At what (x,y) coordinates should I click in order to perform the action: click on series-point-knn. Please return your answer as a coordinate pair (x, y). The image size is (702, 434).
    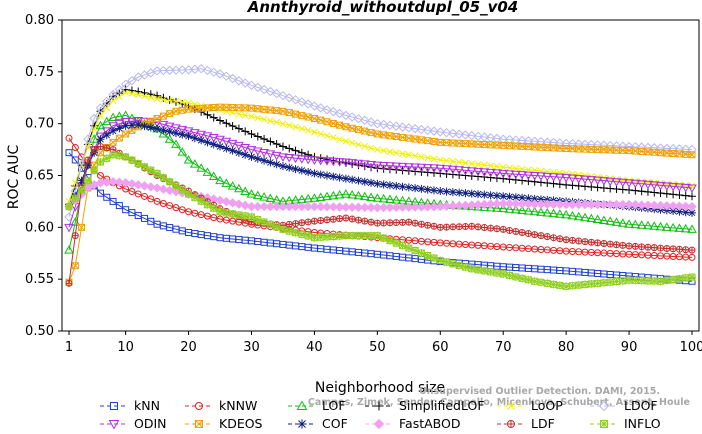
    Looking at the image, I should click on (107, 197).